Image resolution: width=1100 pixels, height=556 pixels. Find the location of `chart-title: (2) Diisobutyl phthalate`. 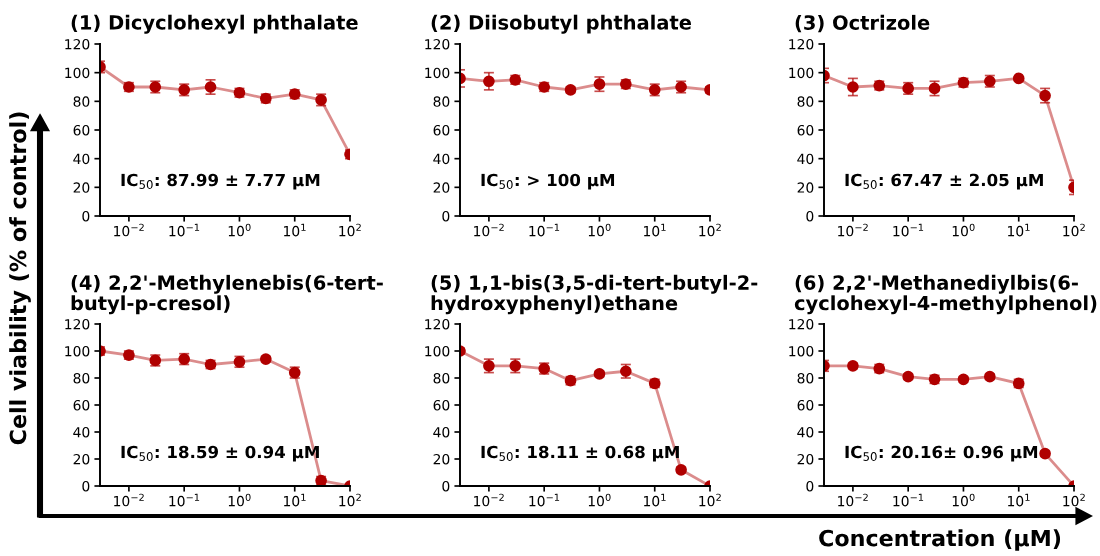

chart-title: (2) Diisobutyl phthalate is located at coordinates (561, 24).